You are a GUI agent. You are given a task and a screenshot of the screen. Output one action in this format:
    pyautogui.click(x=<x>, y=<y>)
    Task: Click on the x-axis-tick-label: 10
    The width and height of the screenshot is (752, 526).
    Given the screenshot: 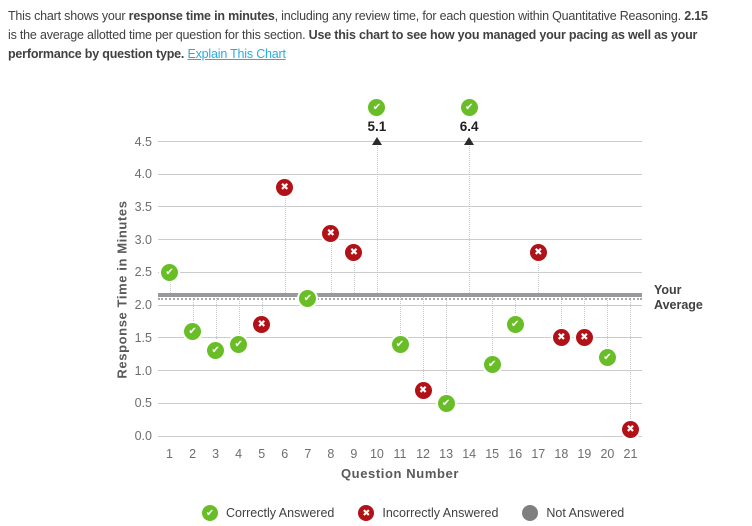 What is the action you would take?
    pyautogui.click(x=376, y=454)
    